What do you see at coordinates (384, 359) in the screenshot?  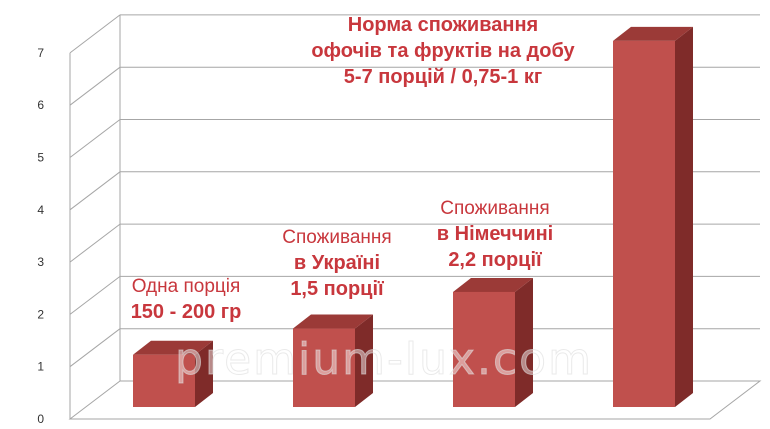 I see `watermark-text: premium-lux.com` at bounding box center [384, 359].